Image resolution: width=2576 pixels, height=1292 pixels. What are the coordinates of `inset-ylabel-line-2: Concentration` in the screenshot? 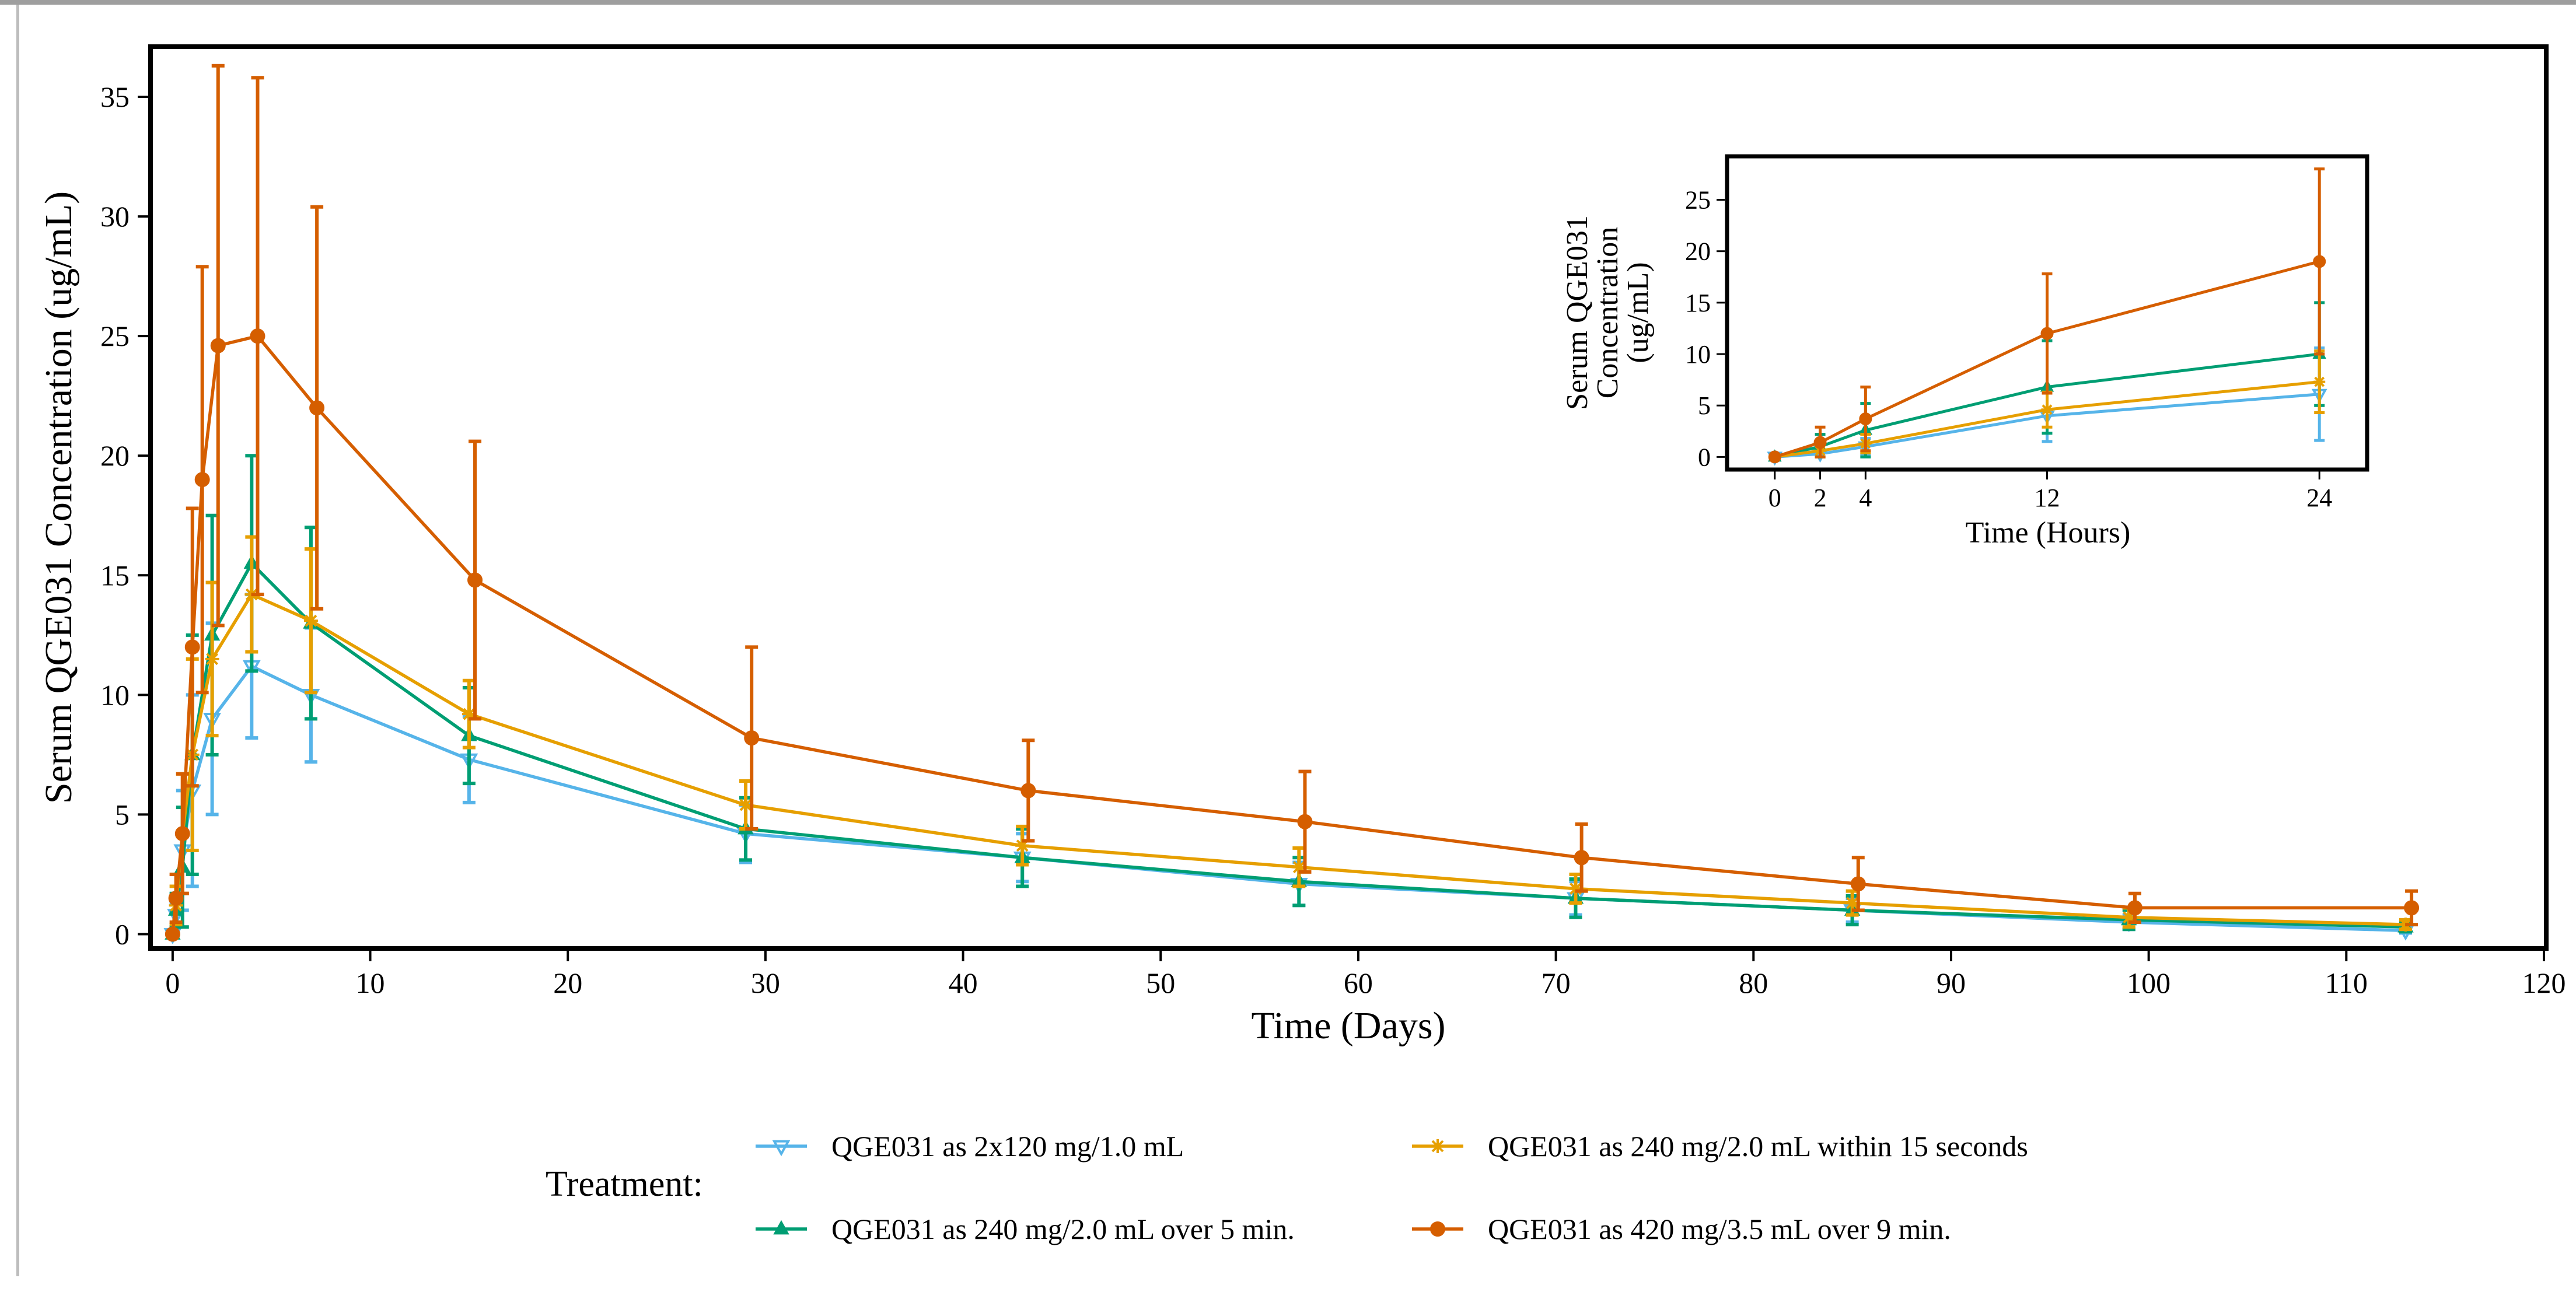 It's located at (1607, 313).